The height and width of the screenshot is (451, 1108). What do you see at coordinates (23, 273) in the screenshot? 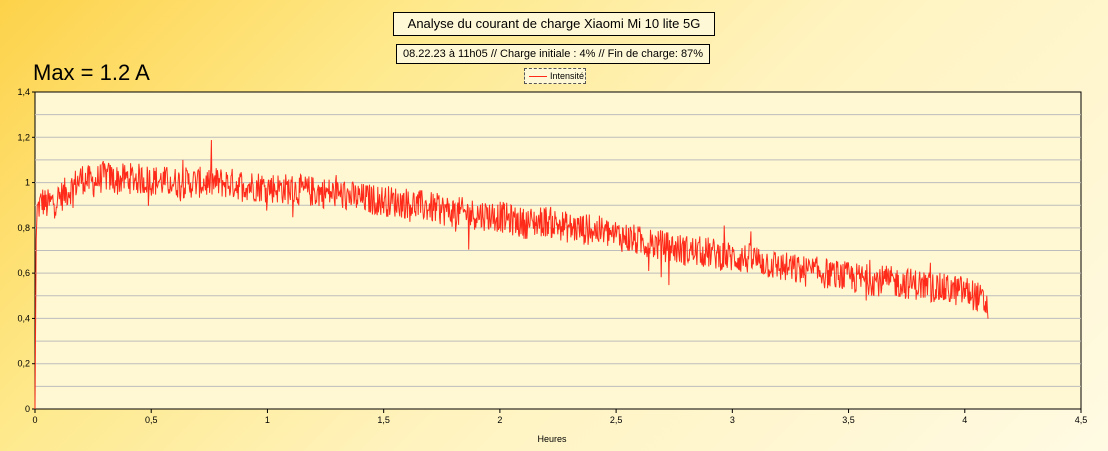
I see `y-tick-label: 0,6` at bounding box center [23, 273].